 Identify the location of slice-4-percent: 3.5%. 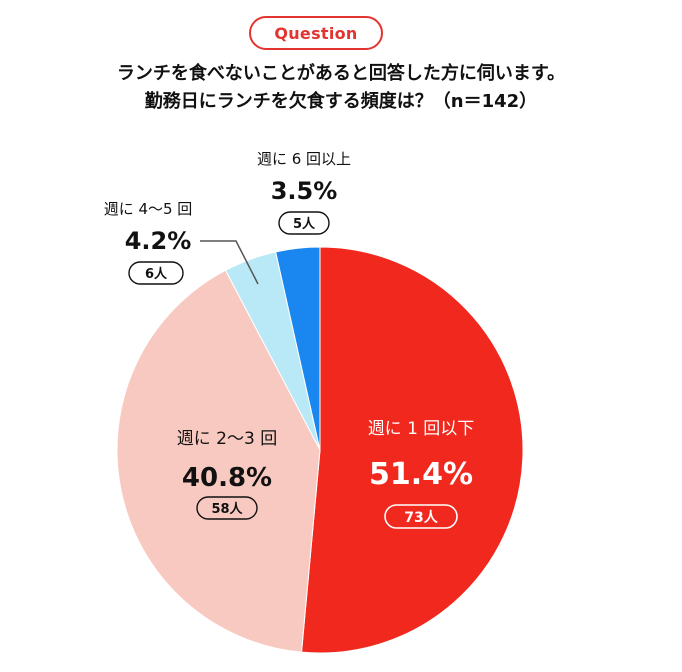
(304, 191).